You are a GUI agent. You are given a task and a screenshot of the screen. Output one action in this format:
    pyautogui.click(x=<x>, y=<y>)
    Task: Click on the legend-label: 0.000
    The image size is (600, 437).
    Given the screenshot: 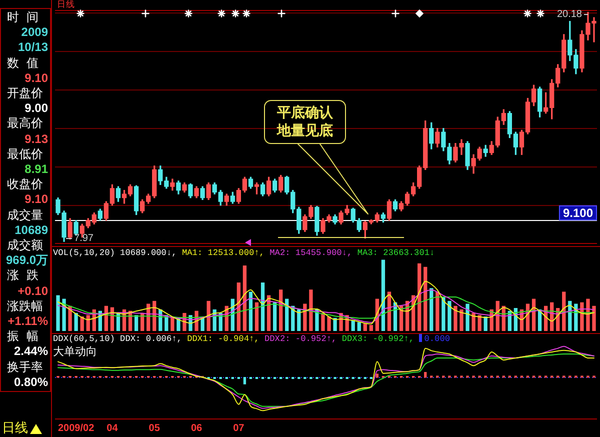 What is the action you would take?
    pyautogui.click(x=437, y=339)
    